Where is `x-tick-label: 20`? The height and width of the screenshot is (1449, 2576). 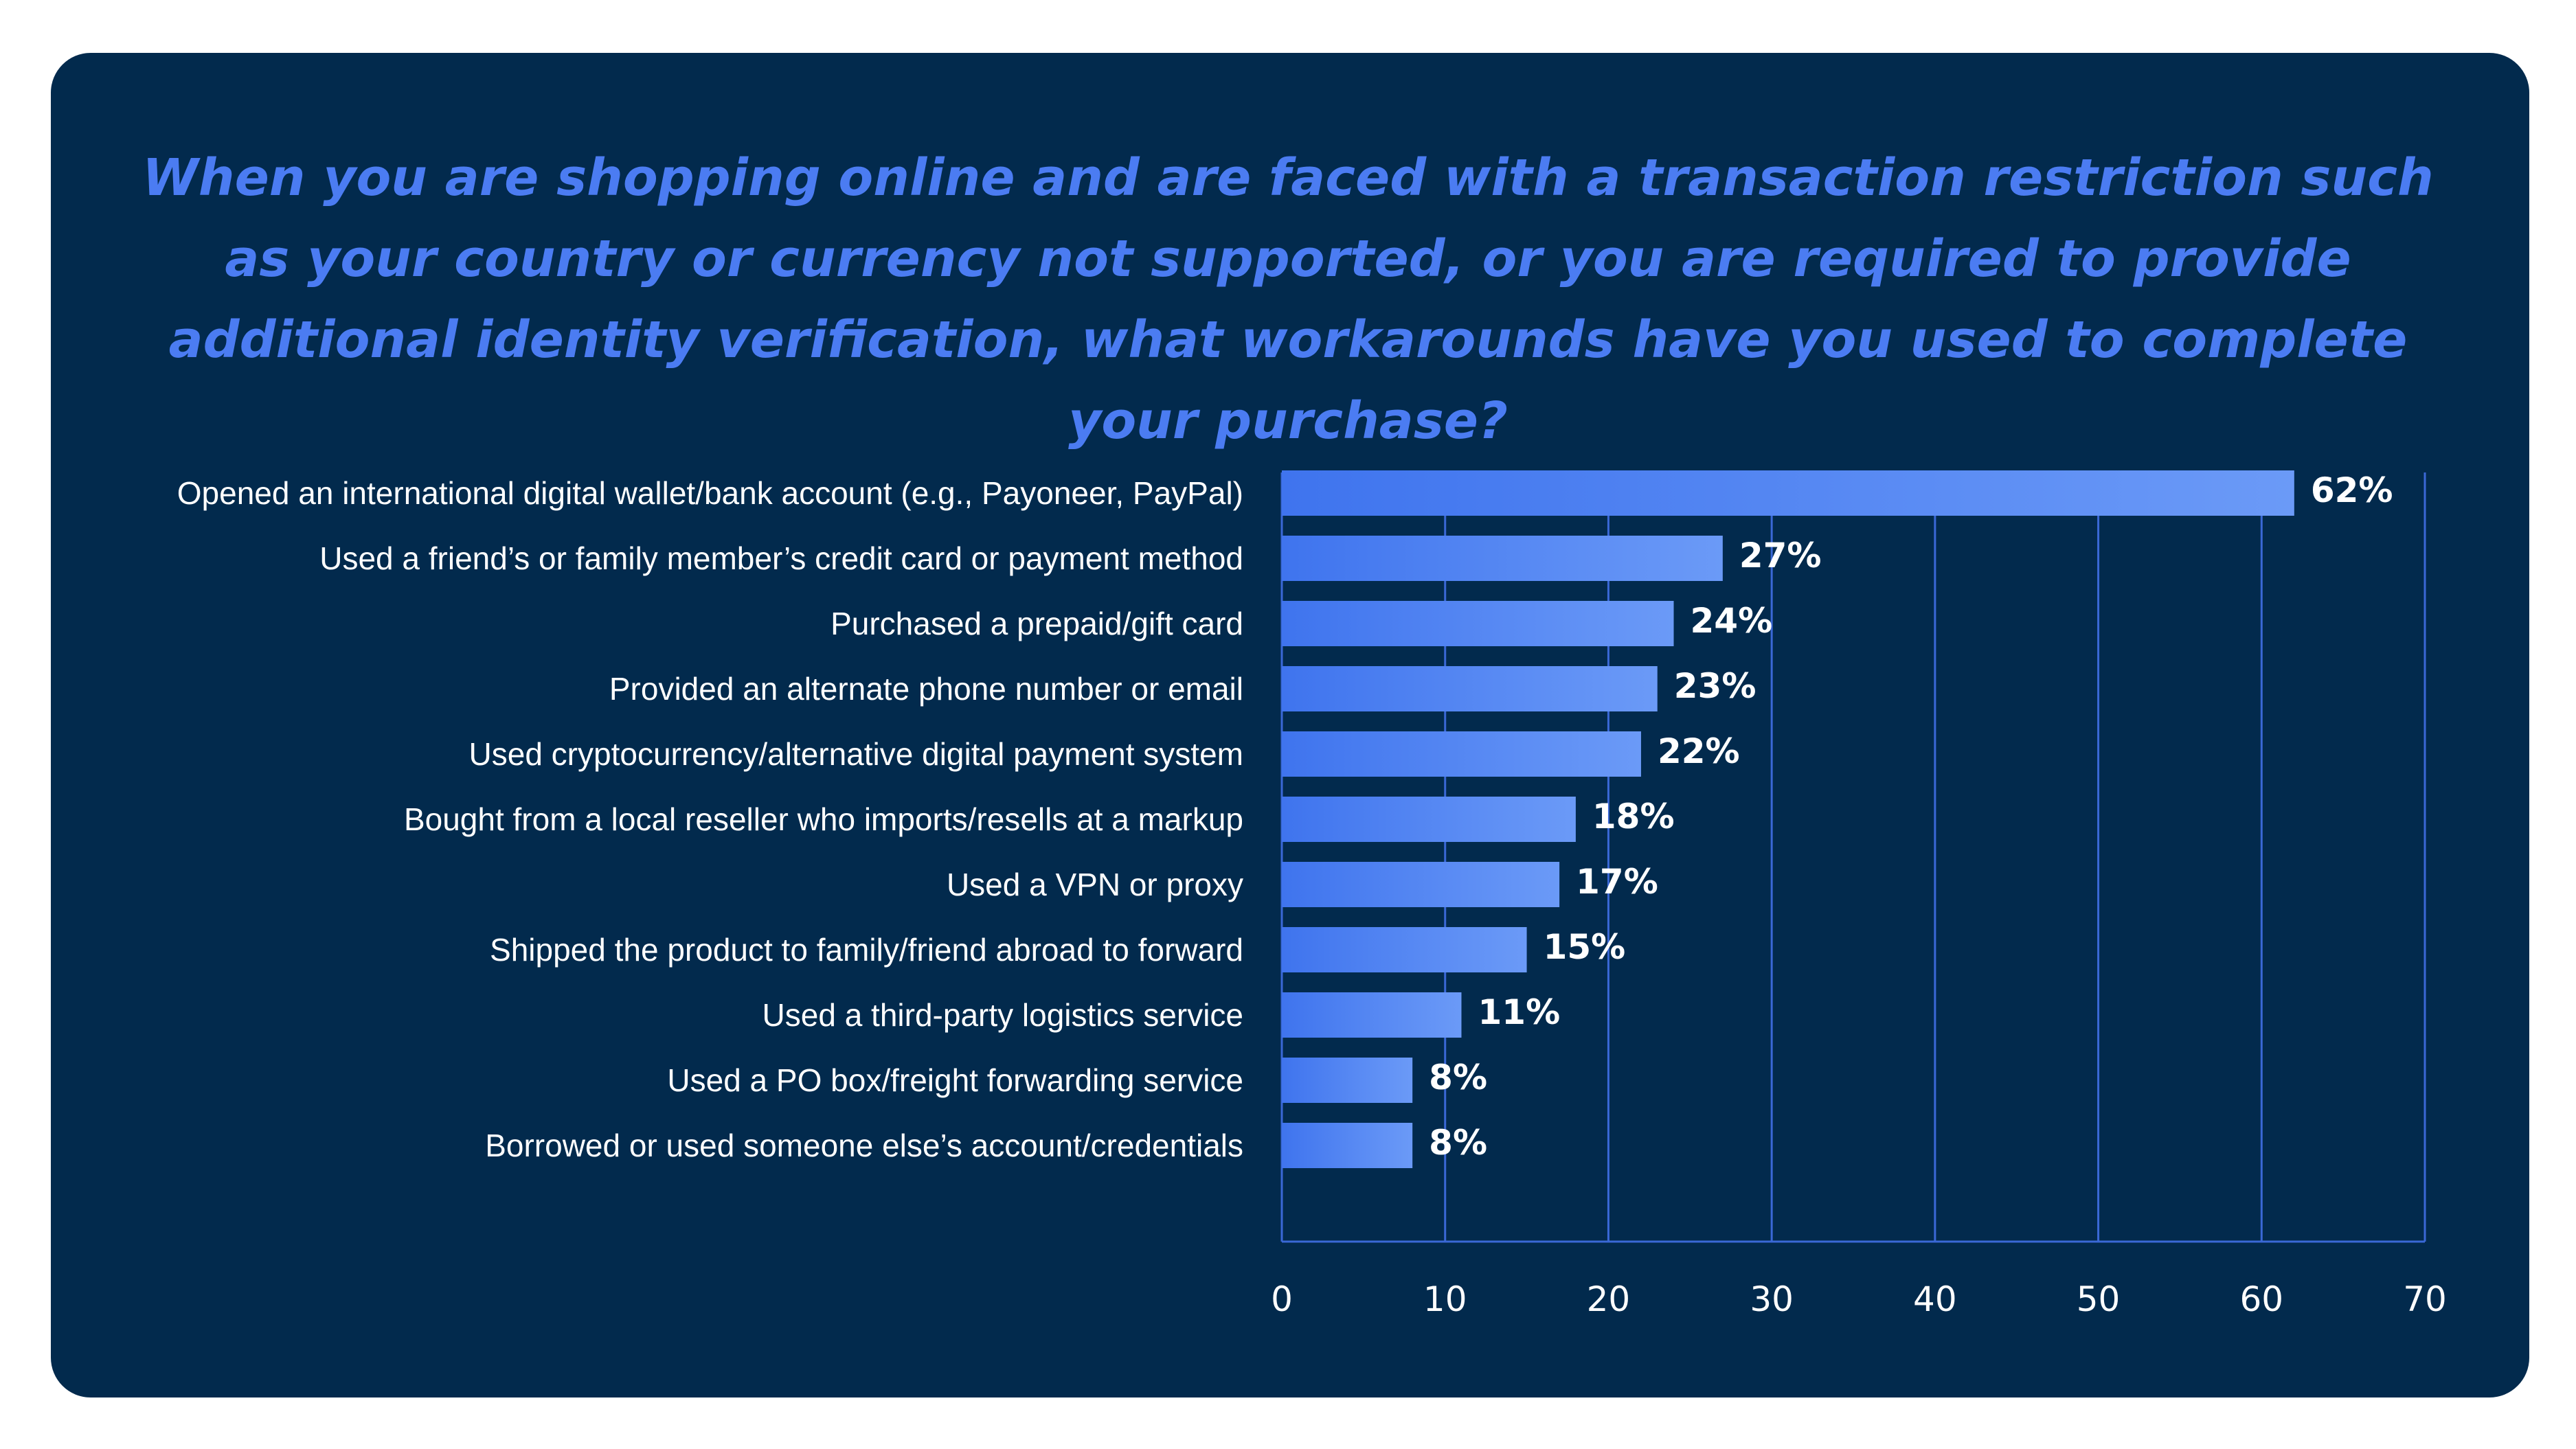 x-tick-label: 20 is located at coordinates (1609, 1299).